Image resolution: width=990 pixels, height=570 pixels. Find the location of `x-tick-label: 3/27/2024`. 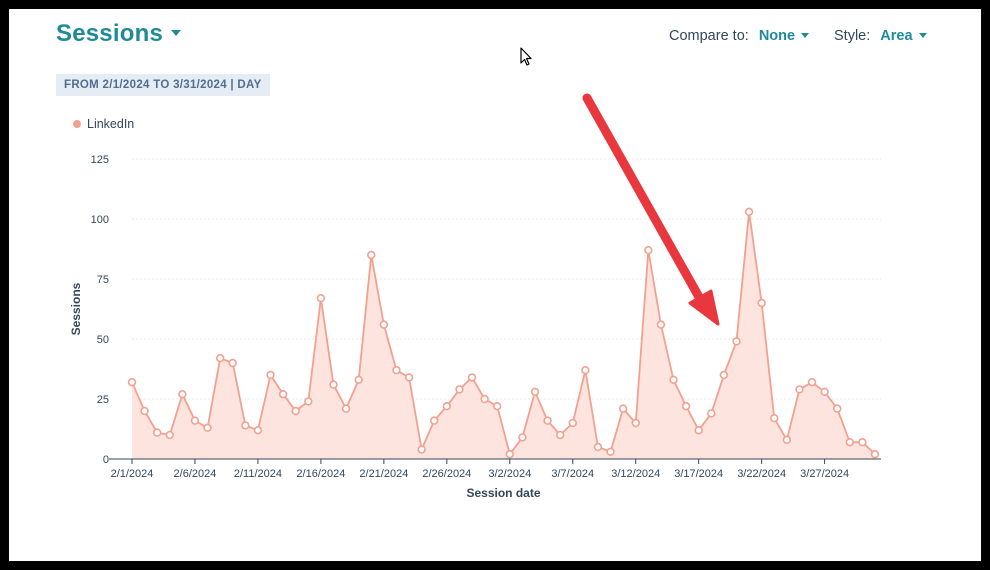

x-tick-label: 3/27/2024 is located at coordinates (824, 474).